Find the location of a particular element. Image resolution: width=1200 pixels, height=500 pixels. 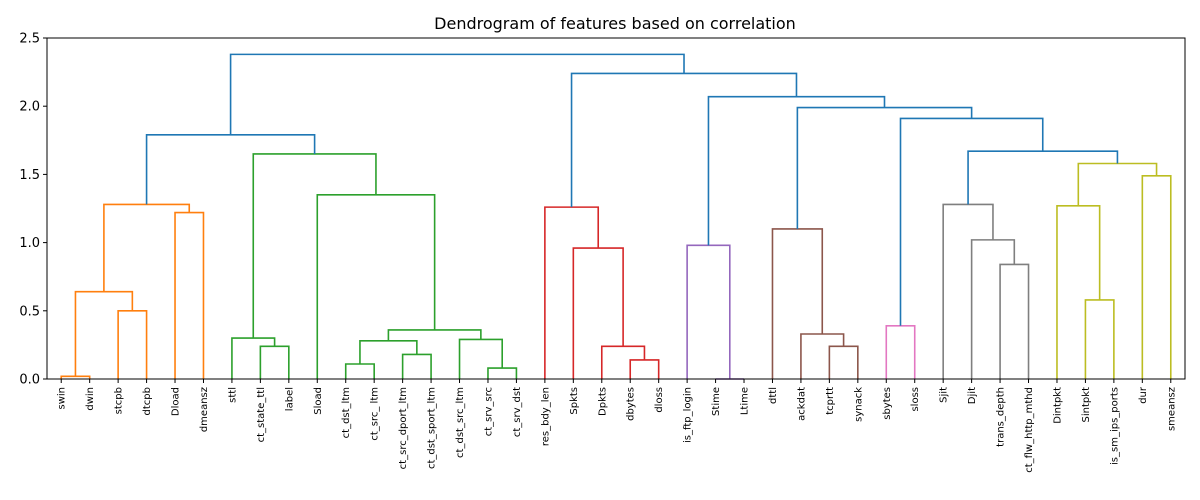

leaf-label: trans_depth is located at coordinates (1001, 417).